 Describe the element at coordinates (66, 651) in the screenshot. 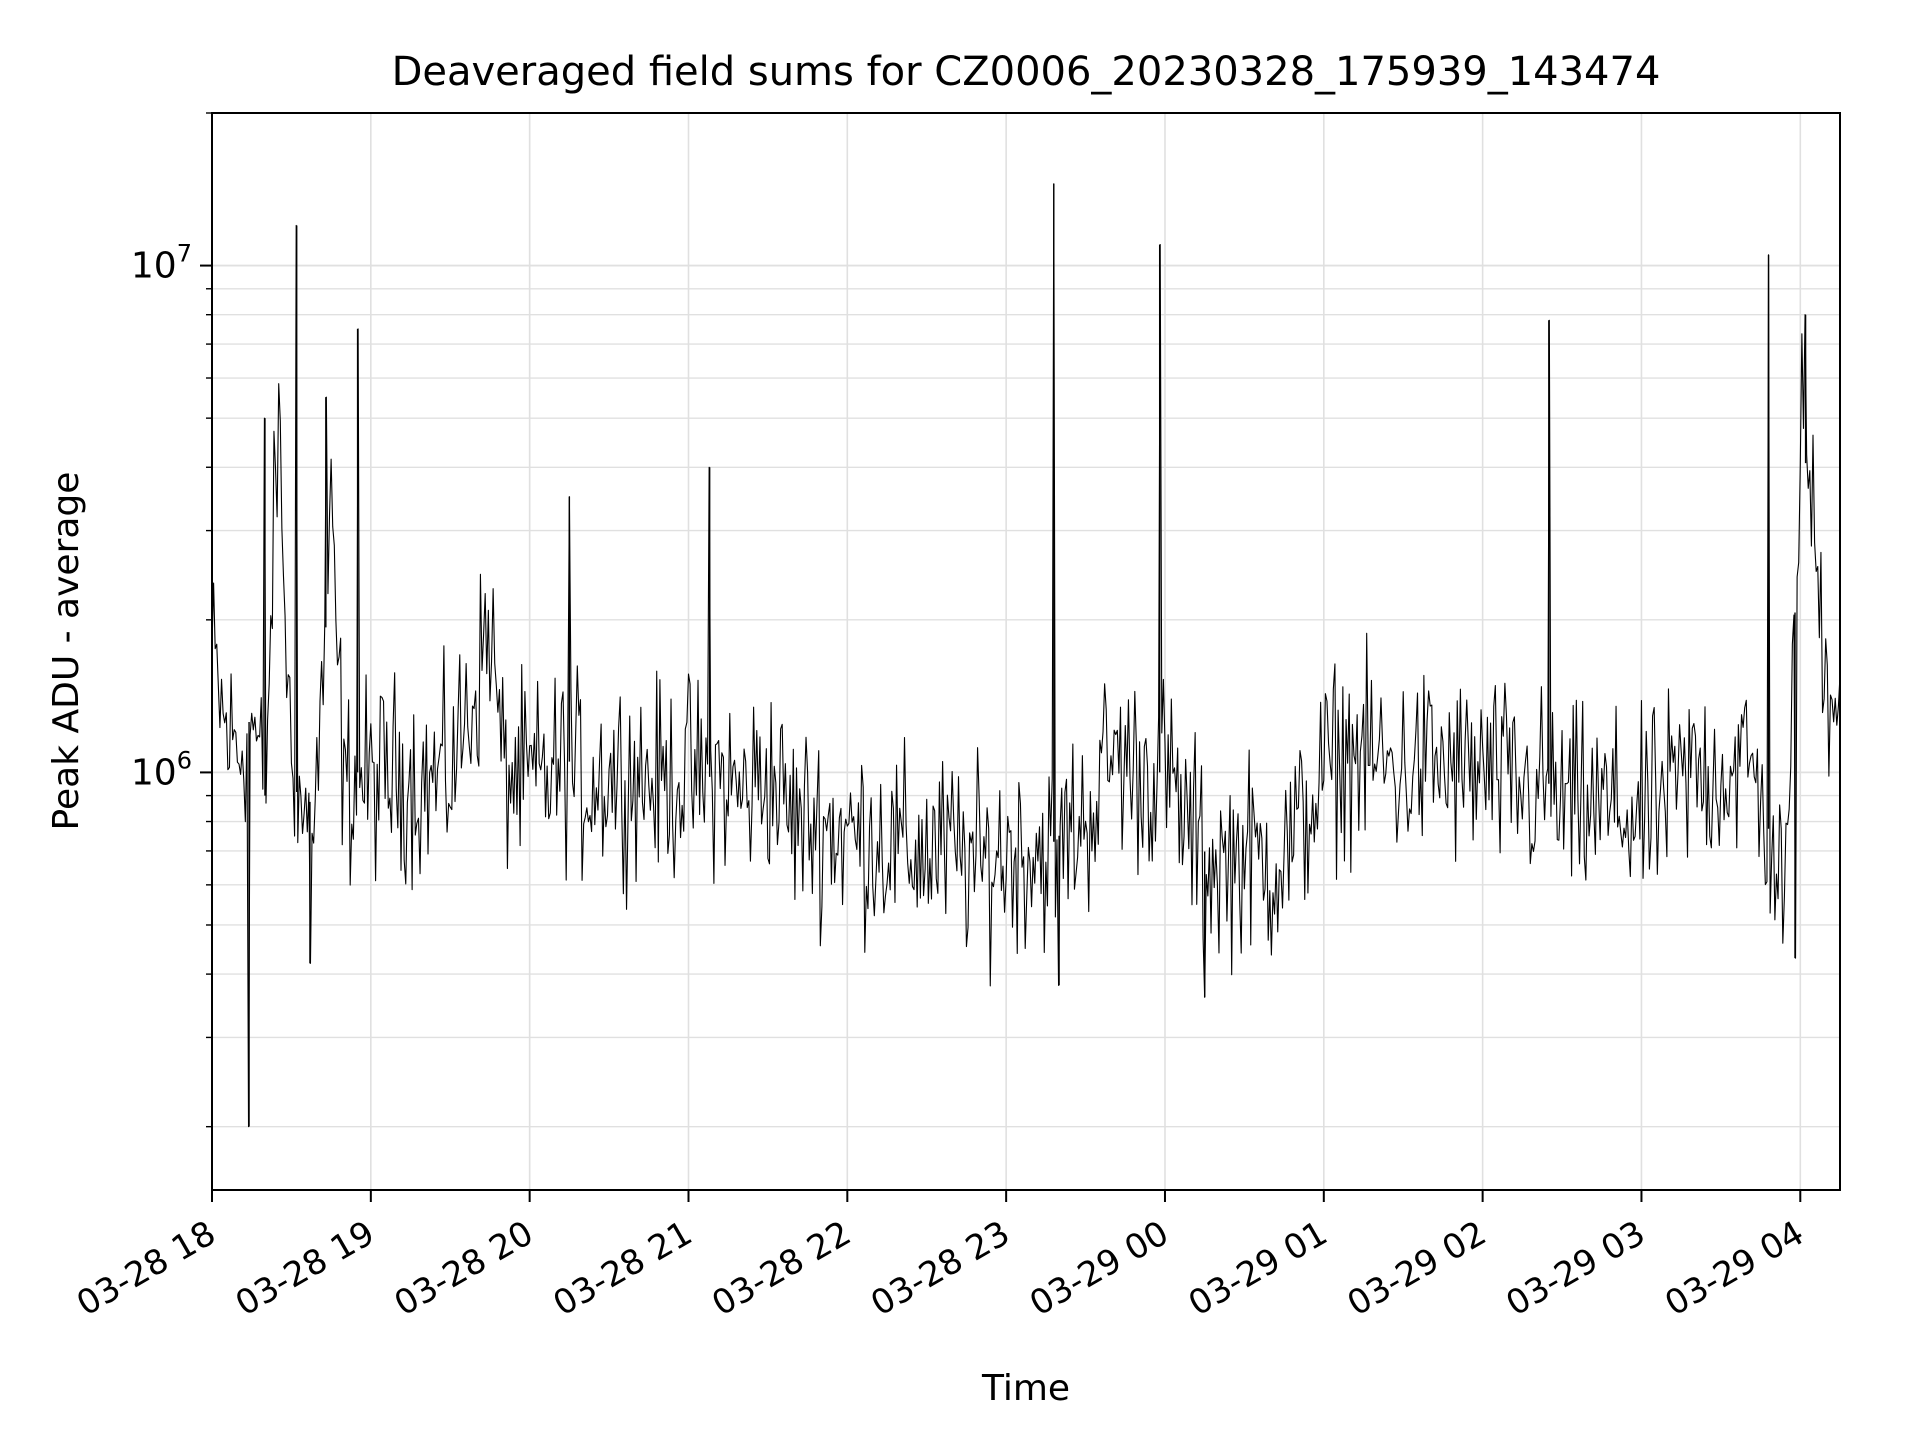

I see `y-axis-label: Peak ADU - average` at that location.